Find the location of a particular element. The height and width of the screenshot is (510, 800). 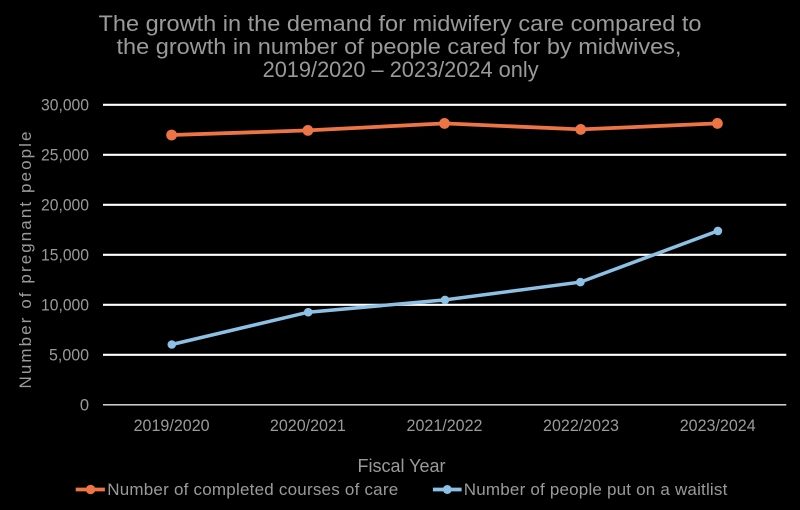

svg-text: 10,000 is located at coordinates (65, 306).